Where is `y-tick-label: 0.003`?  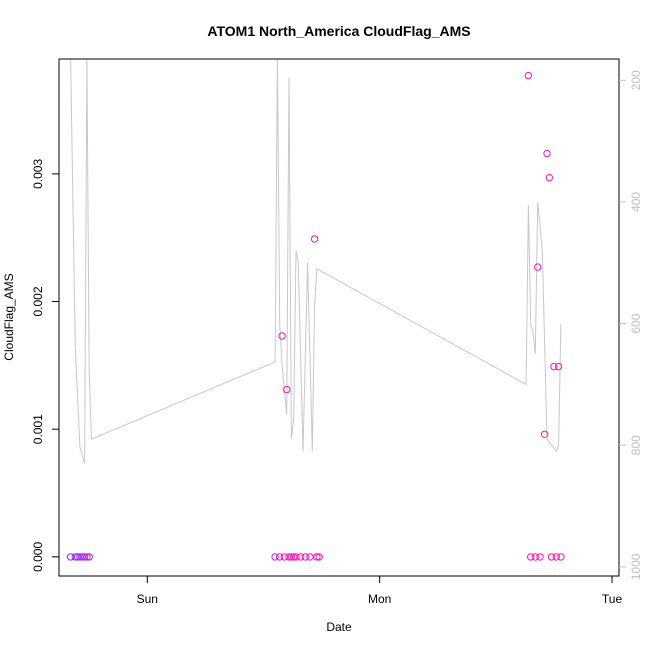 y-tick-label: 0.003 is located at coordinates (38, 174).